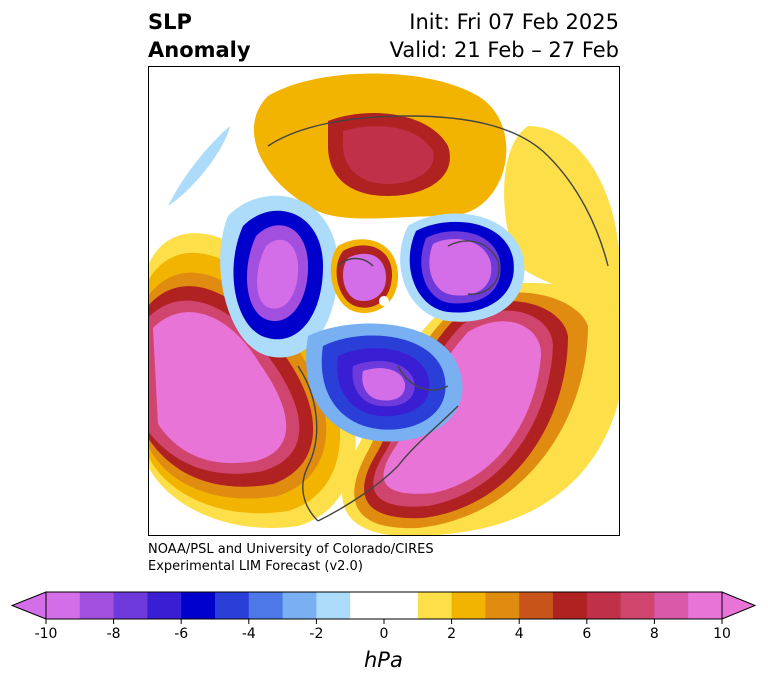  What do you see at coordinates (452, 634) in the screenshot?
I see `colorbar-tick-label: 2` at bounding box center [452, 634].